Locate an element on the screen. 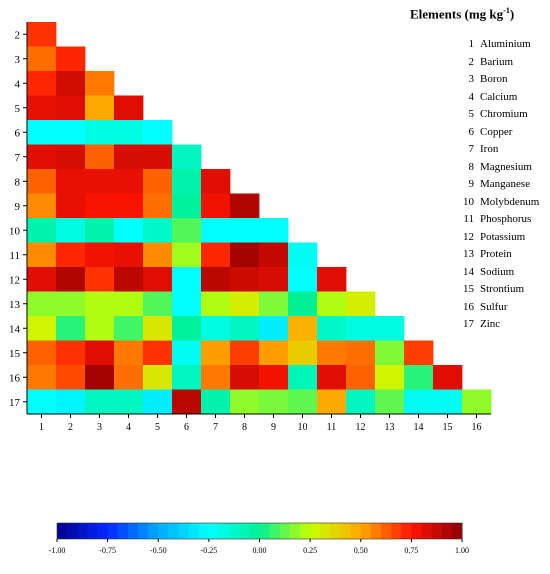 The image size is (550, 574). y-tick-label: 9 is located at coordinates (18, 207).